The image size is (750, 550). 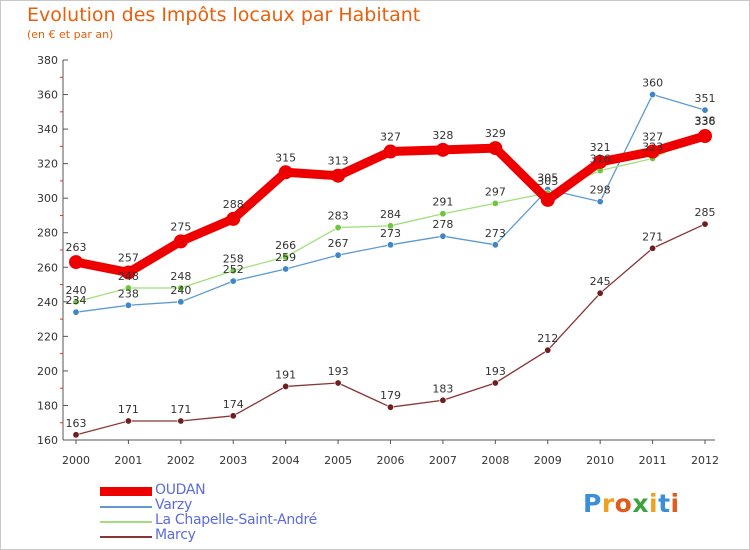 I want to click on legend-label: OUDAN, so click(x=180, y=490).